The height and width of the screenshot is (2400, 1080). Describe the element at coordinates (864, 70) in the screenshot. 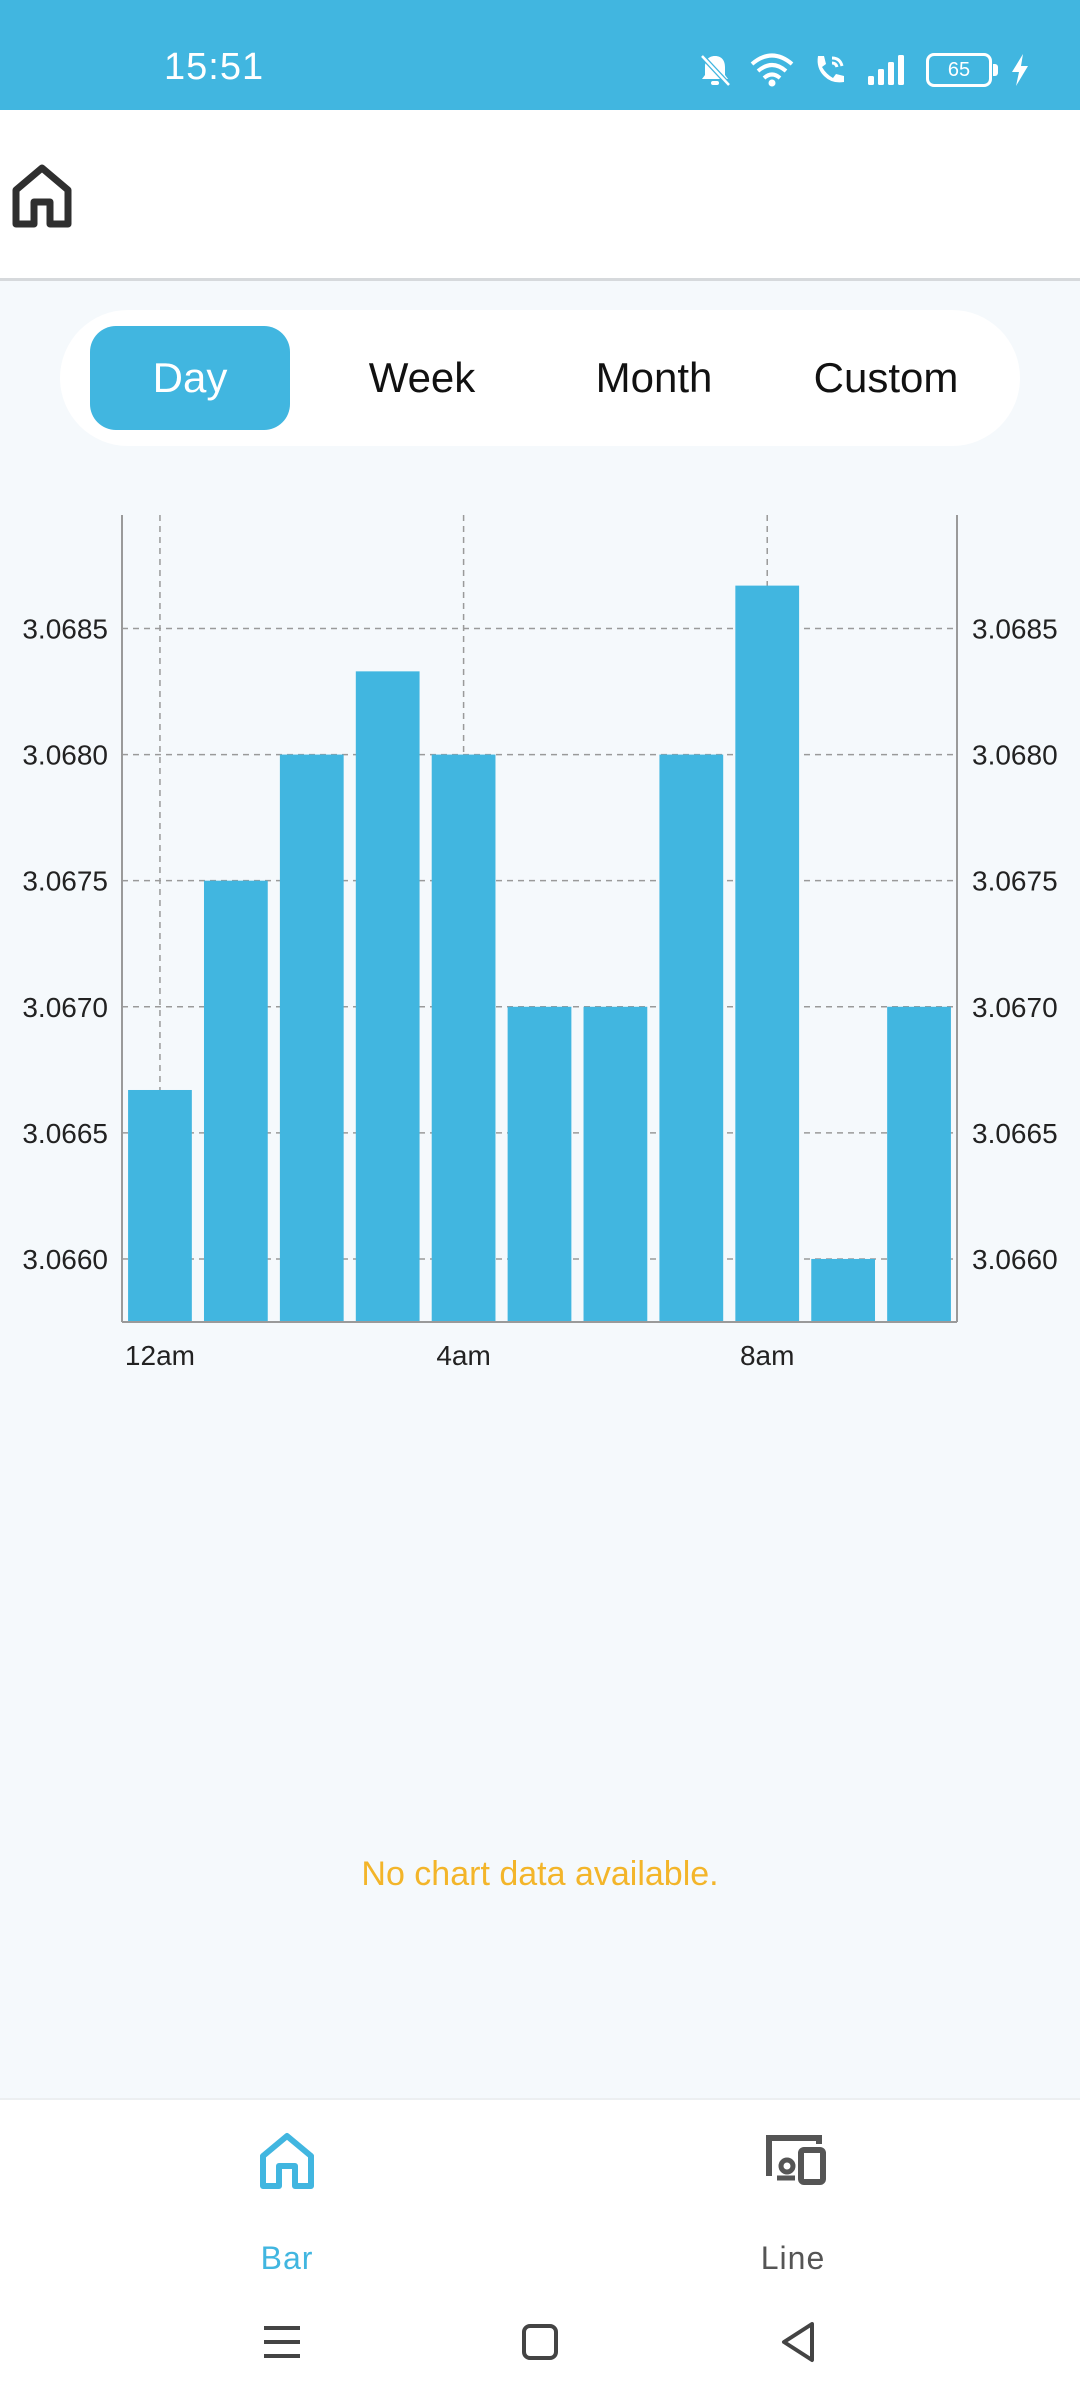

I see `status-icons: 65` at that location.